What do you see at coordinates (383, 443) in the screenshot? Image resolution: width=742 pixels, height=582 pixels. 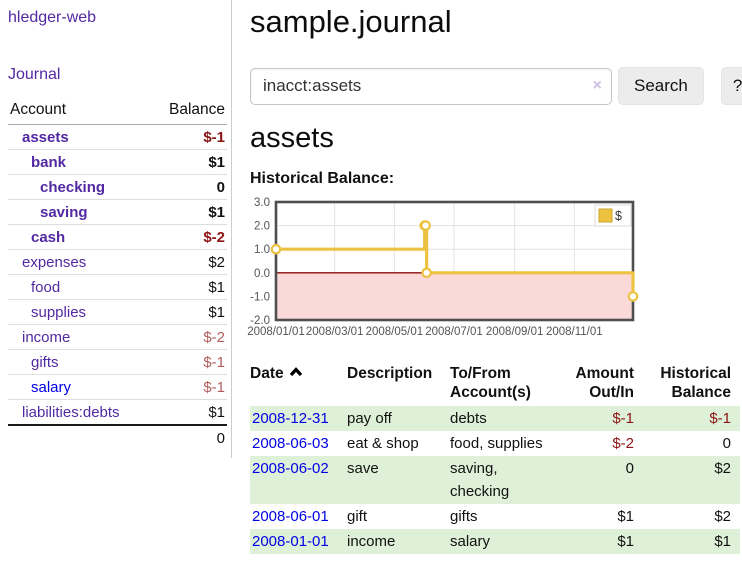 I see `transaction-description: eat & shop` at bounding box center [383, 443].